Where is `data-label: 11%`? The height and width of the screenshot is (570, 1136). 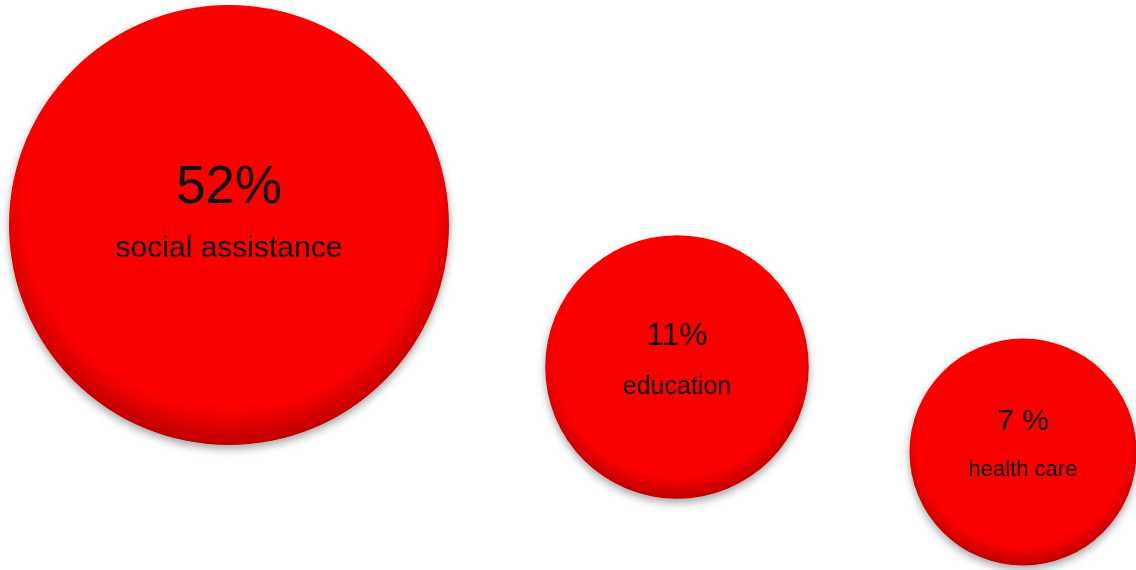
data-label: 11% is located at coordinates (677, 334).